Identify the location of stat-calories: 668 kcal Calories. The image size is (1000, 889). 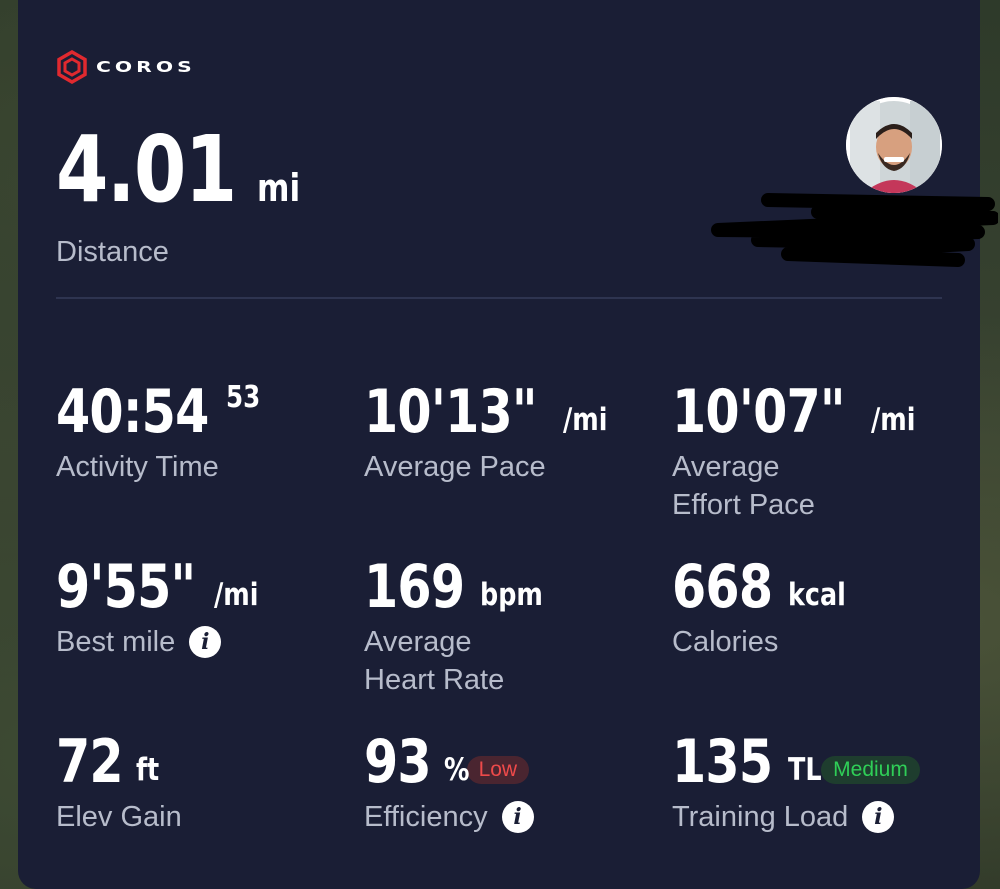
(822, 608).